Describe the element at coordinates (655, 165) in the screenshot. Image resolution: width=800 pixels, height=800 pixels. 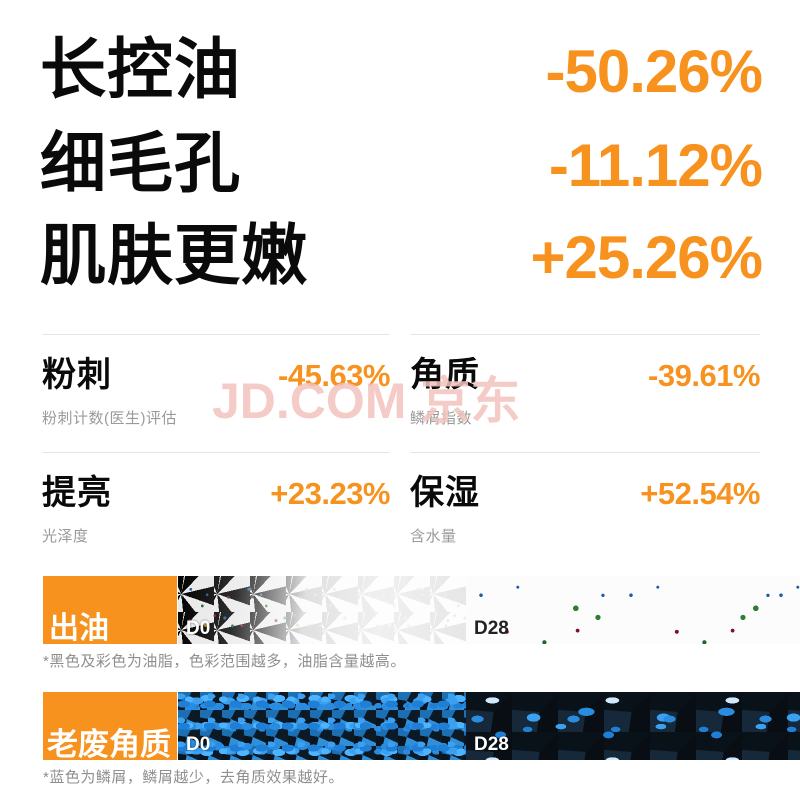
I see `hero-value-pore-refine: -11.12%` at that location.